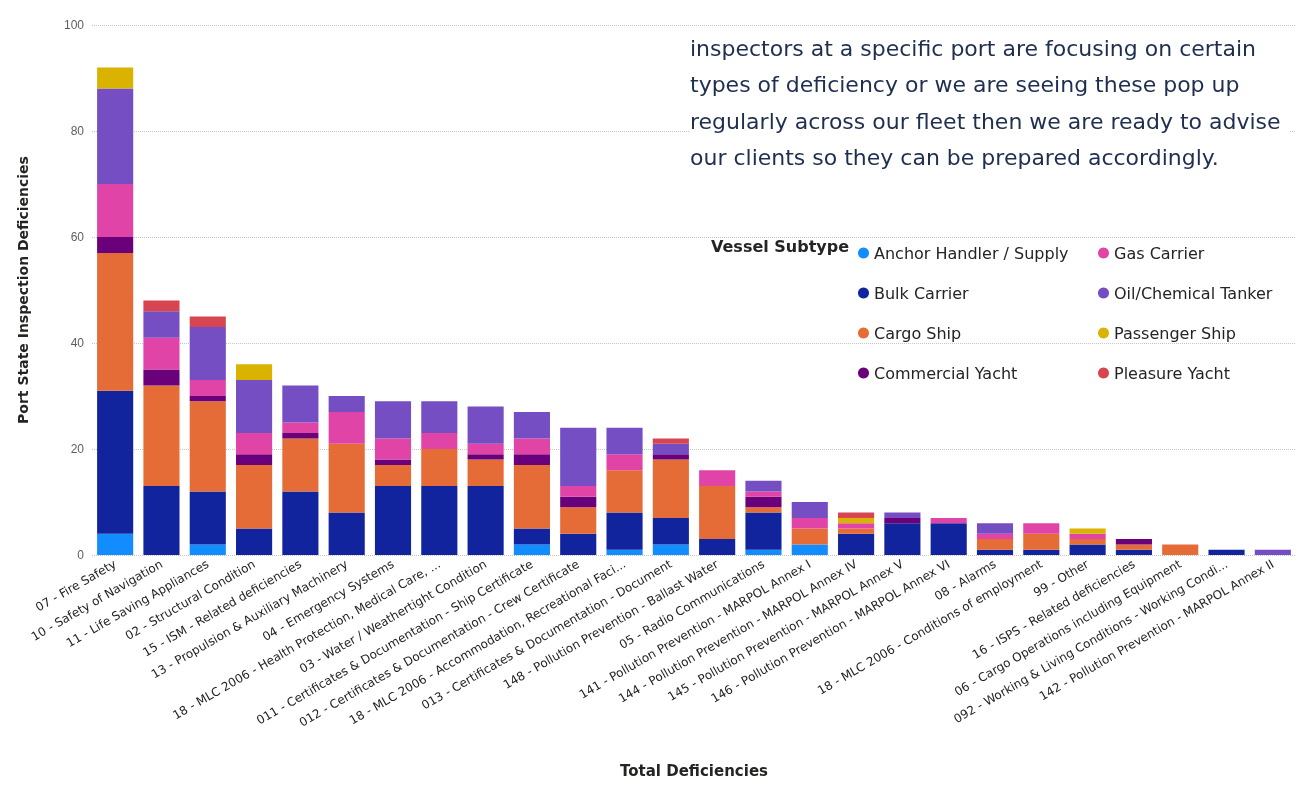  What do you see at coordinates (77, 449) in the screenshot?
I see `y-tick-label: 20` at bounding box center [77, 449].